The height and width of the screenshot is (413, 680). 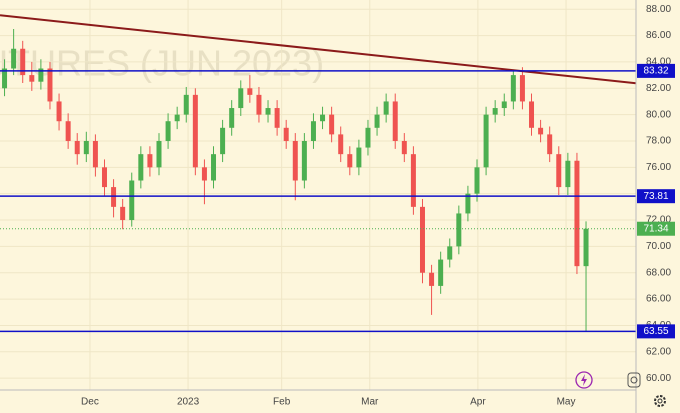 What do you see at coordinates (634, 380) in the screenshot?
I see `timezone-icon` at bounding box center [634, 380].